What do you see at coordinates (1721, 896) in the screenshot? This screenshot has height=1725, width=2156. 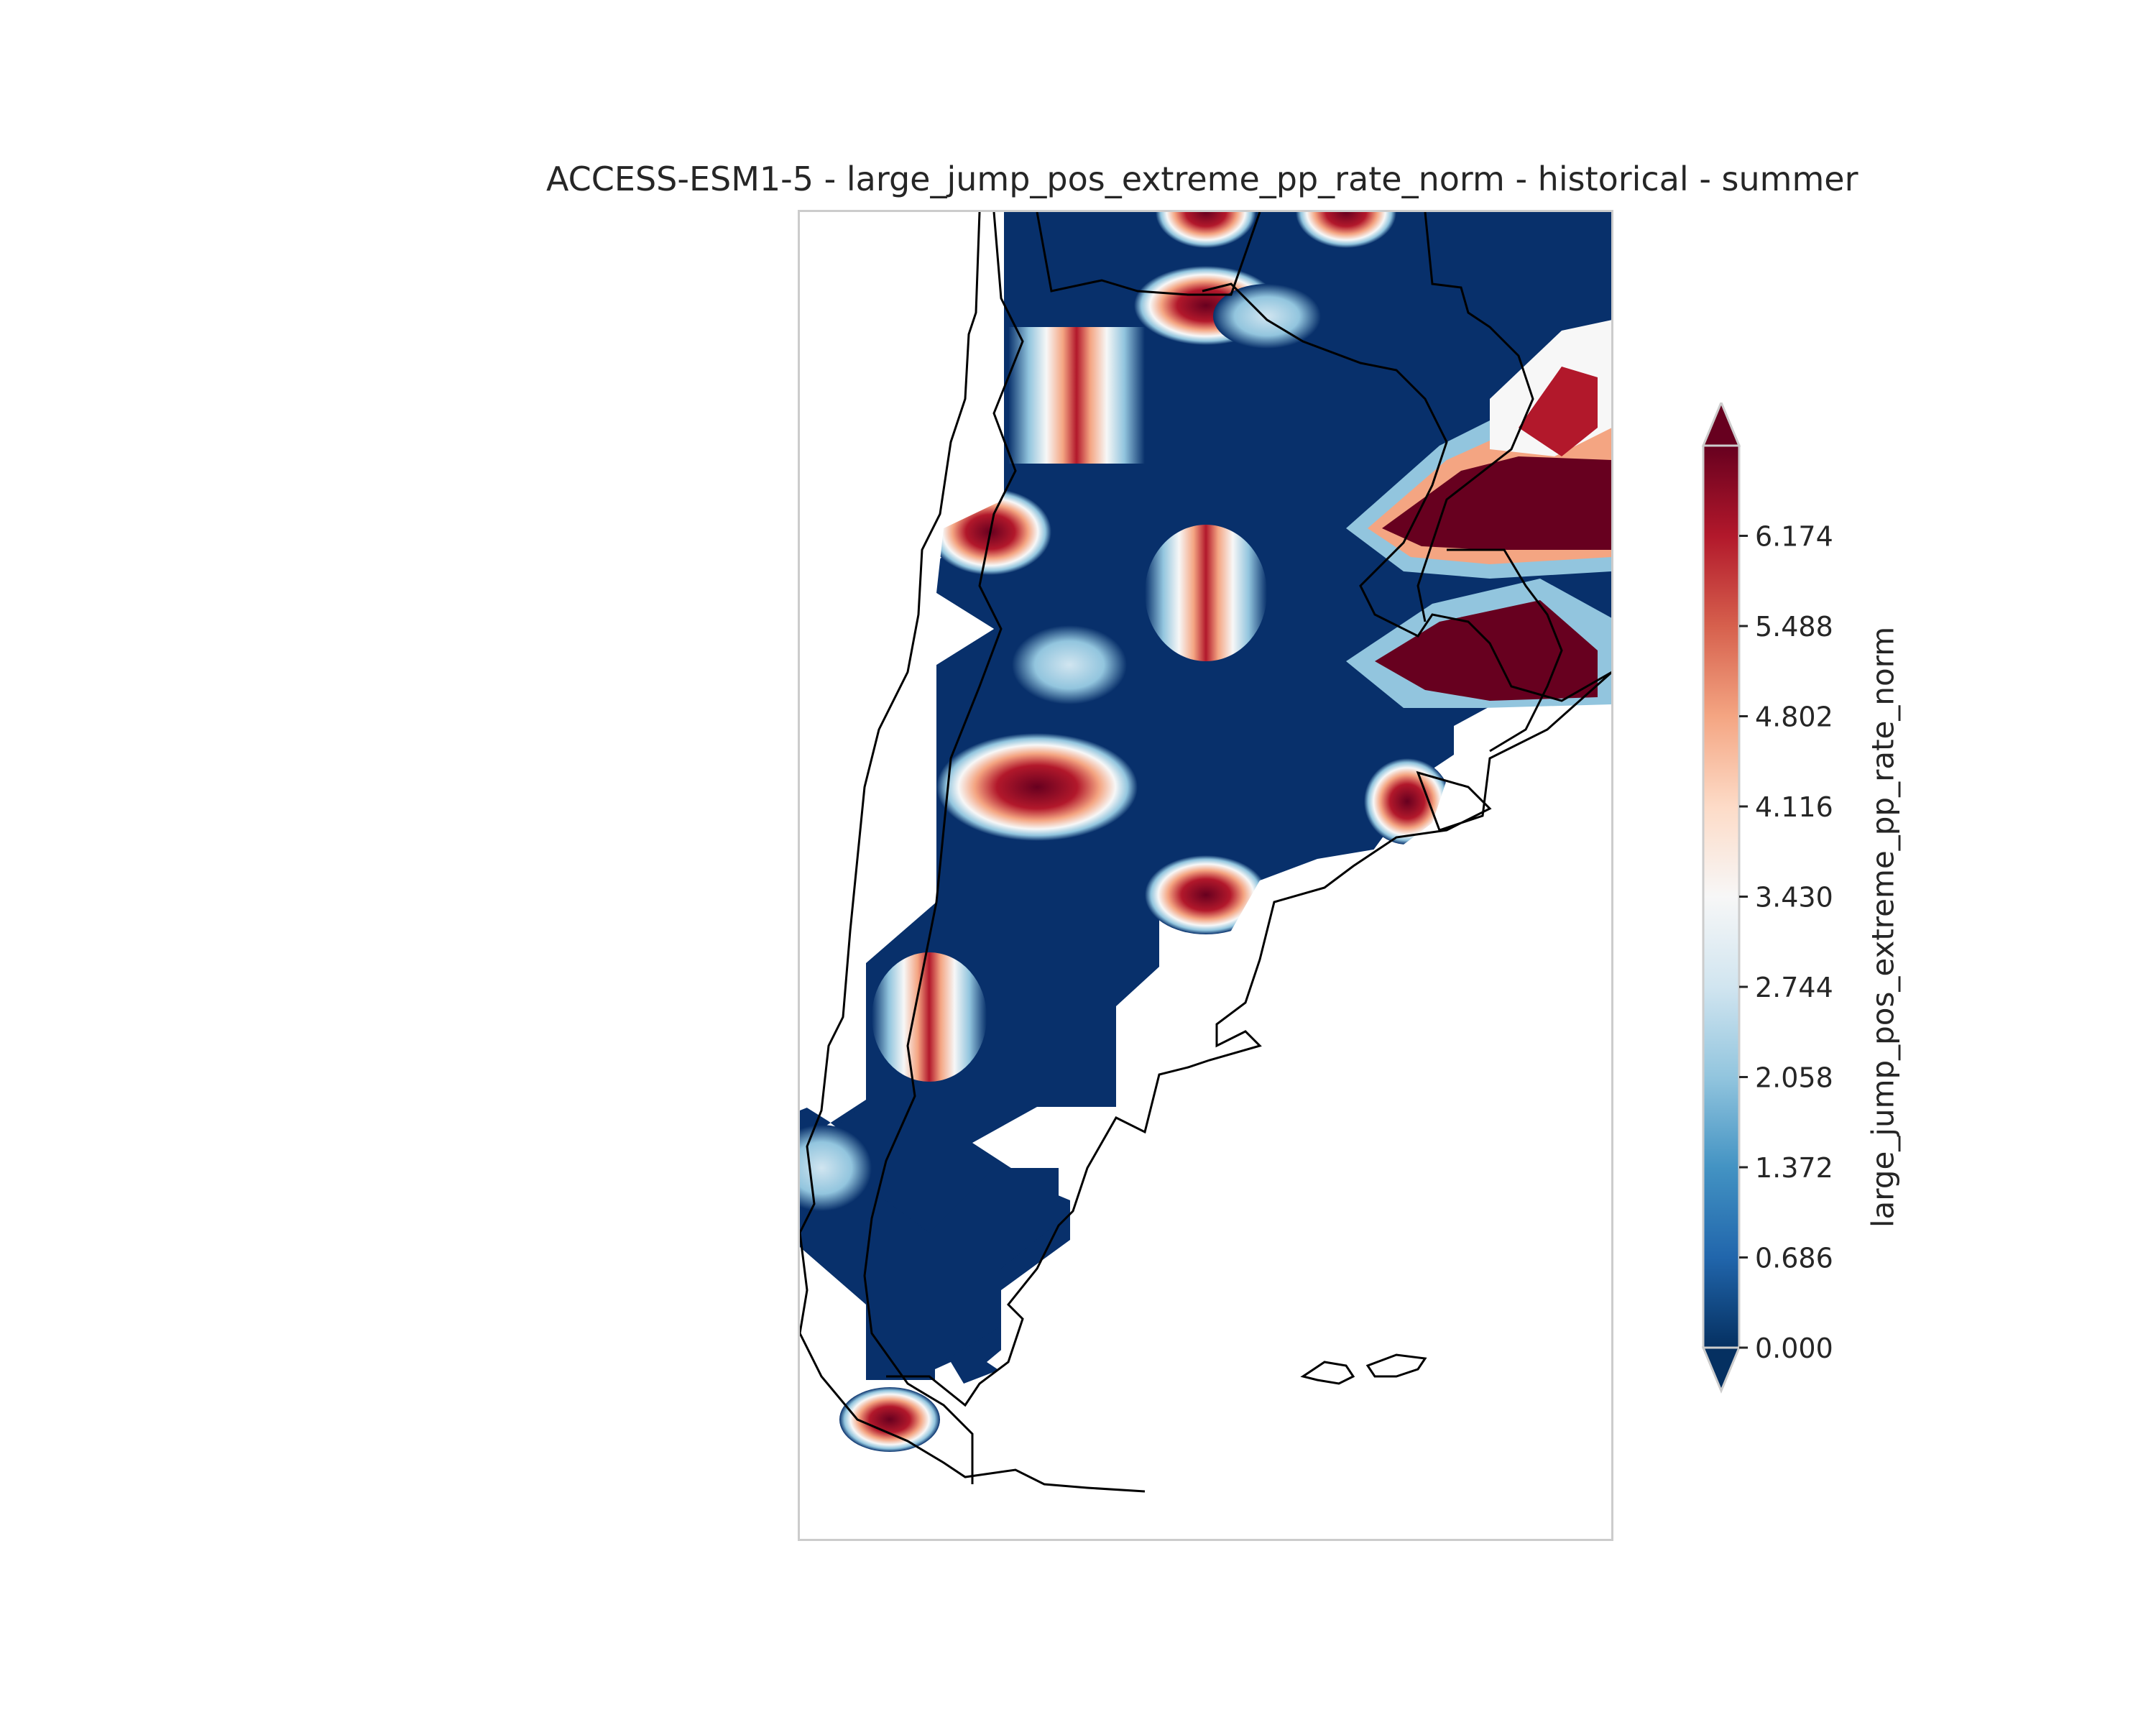 I see `colorbar-body` at bounding box center [1721, 896].